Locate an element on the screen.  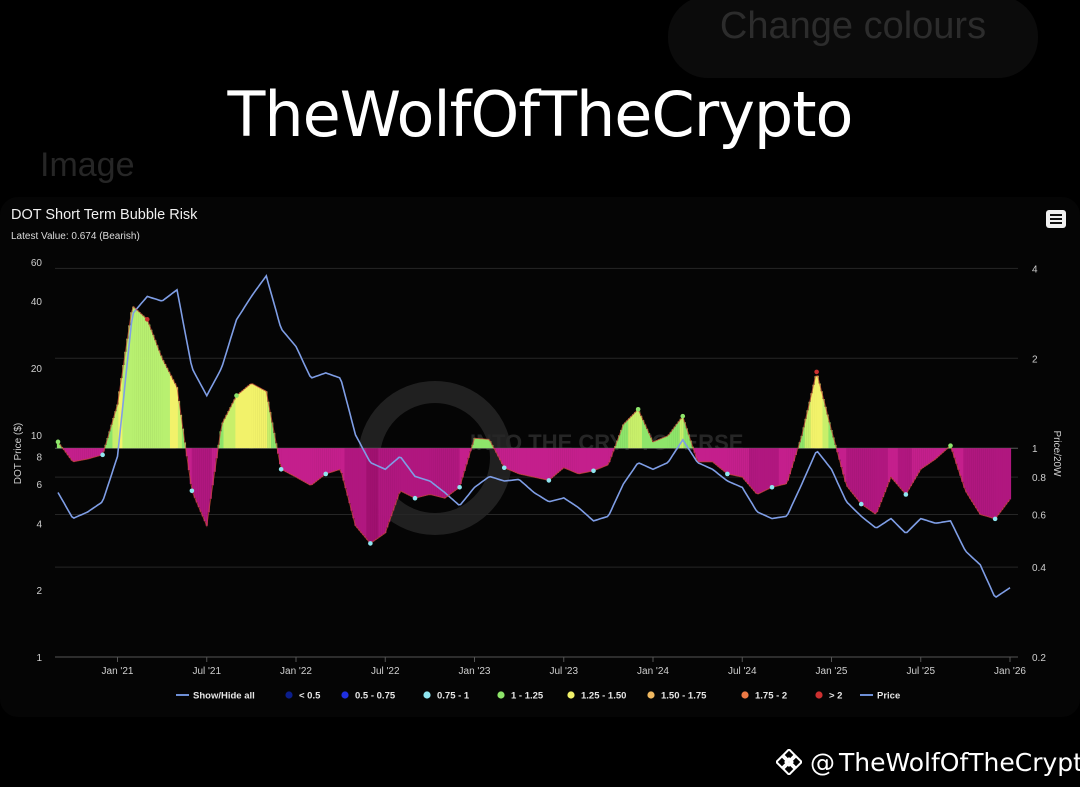
x-tick-label: Jan '23 is located at coordinates (475, 671).